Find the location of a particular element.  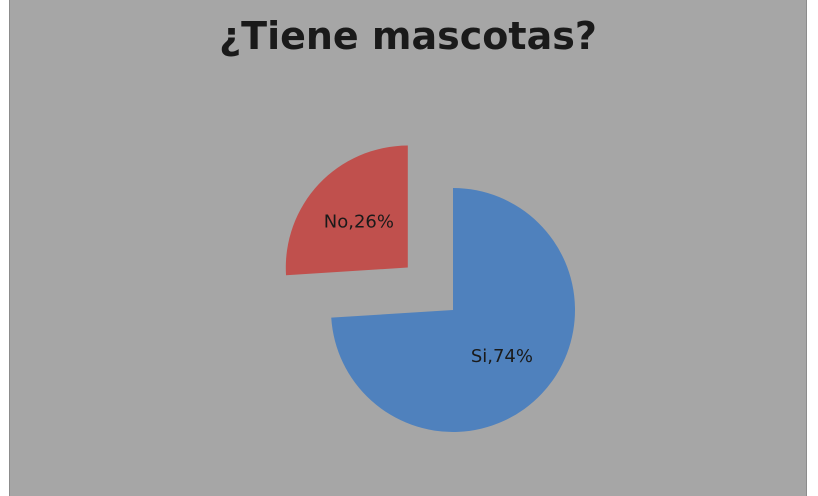

pie-slice-si is located at coordinates (453, 310).